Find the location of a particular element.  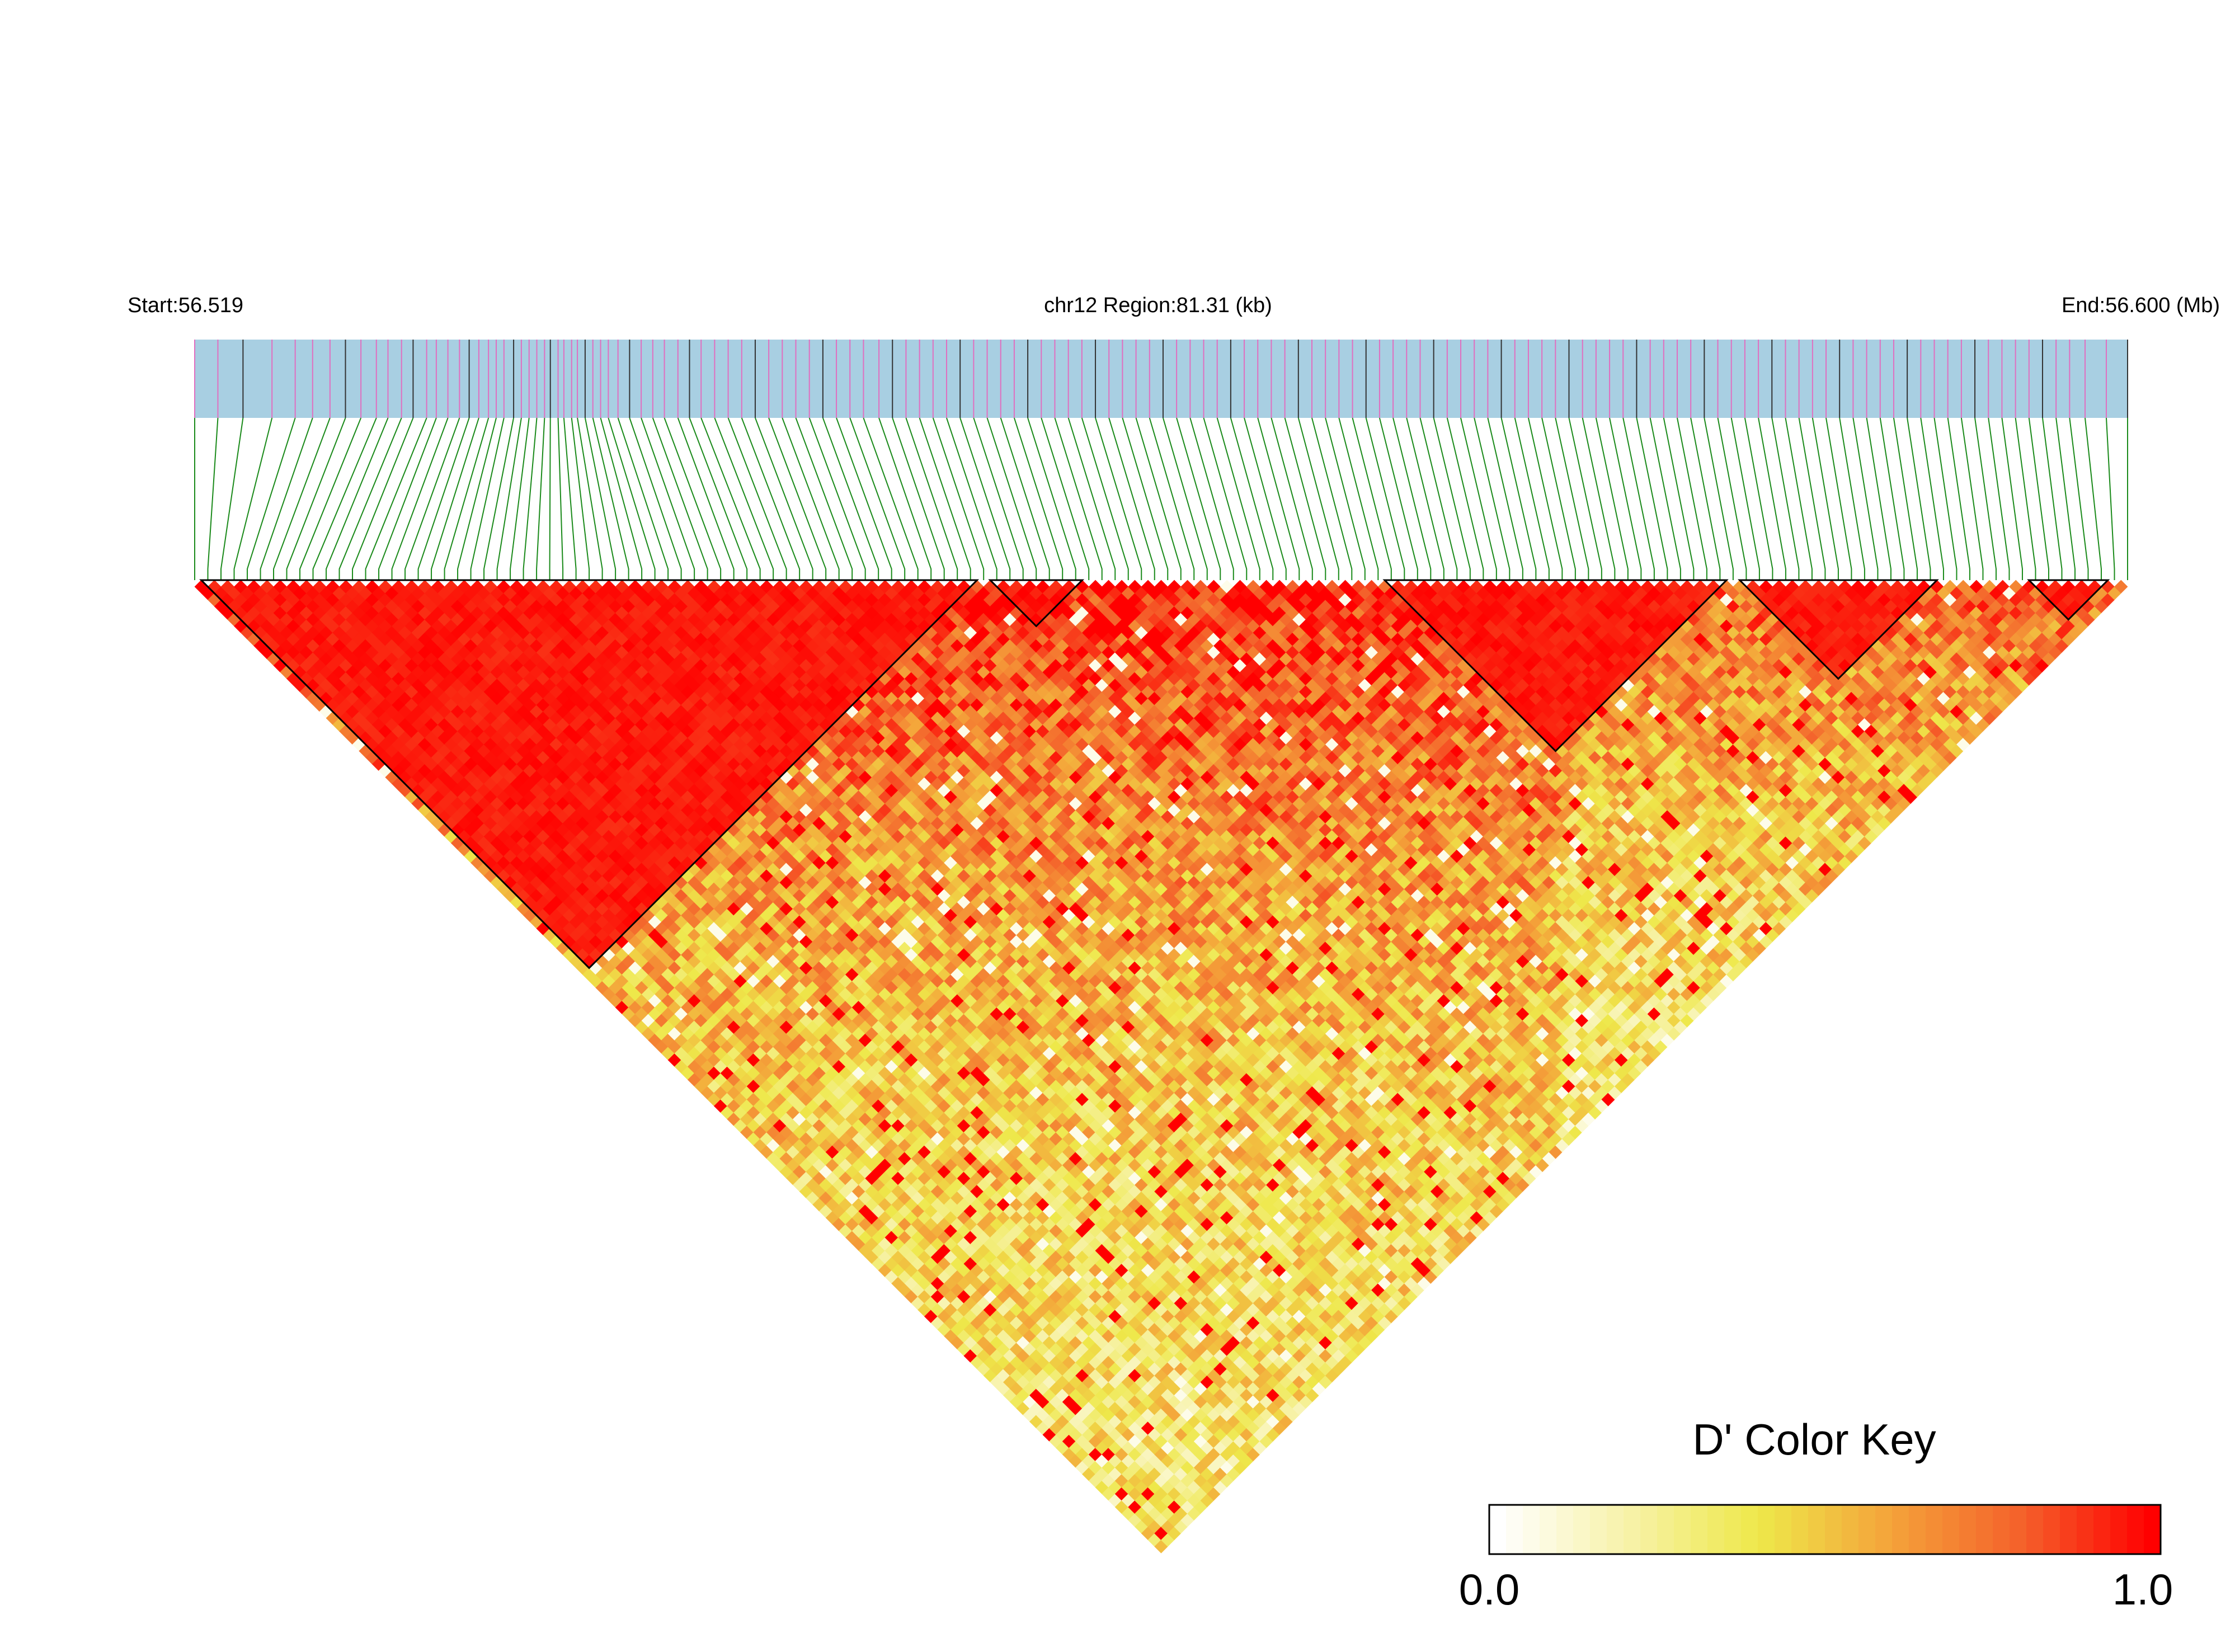

snp-connector-lines is located at coordinates (1161, 499).